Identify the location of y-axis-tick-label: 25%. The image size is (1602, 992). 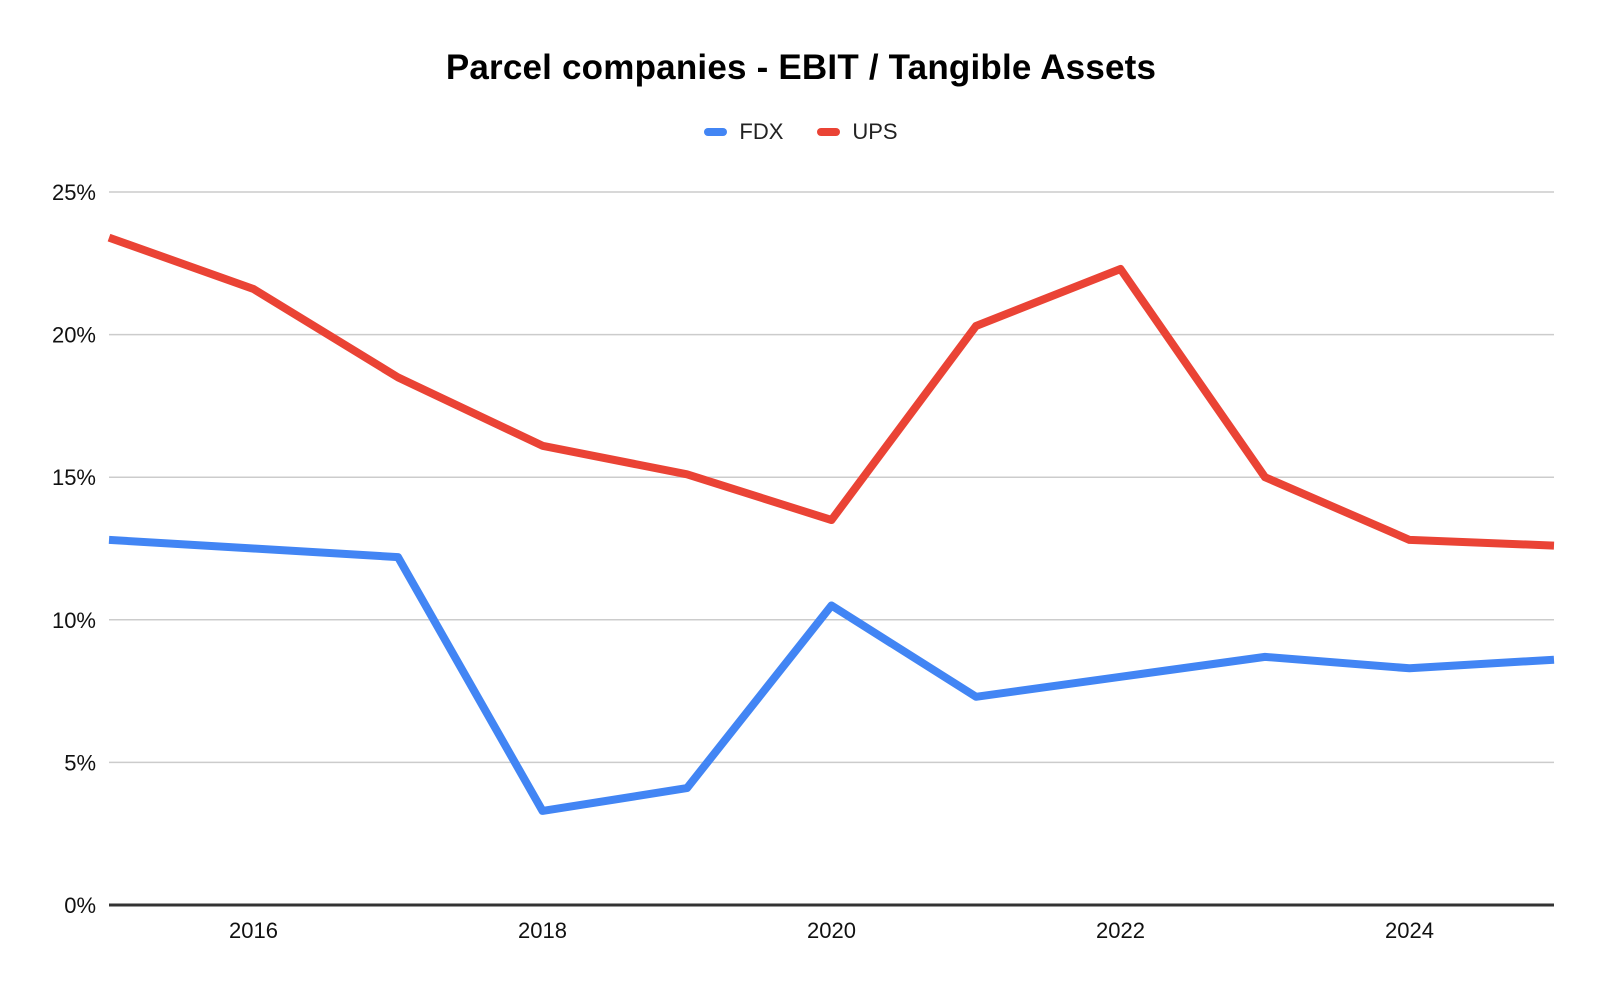
(74, 192).